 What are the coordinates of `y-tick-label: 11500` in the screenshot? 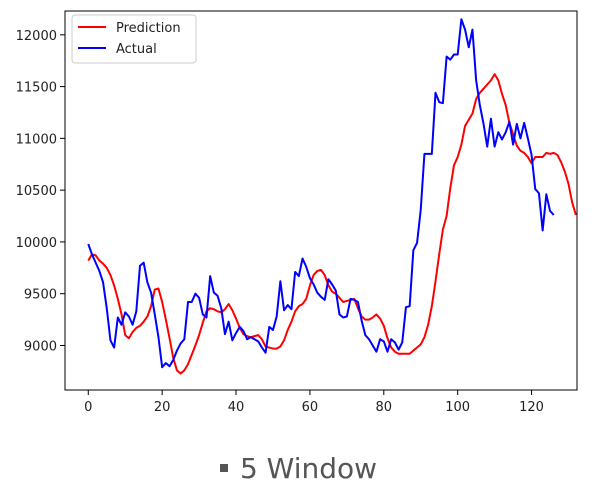 It's located at (36, 88).